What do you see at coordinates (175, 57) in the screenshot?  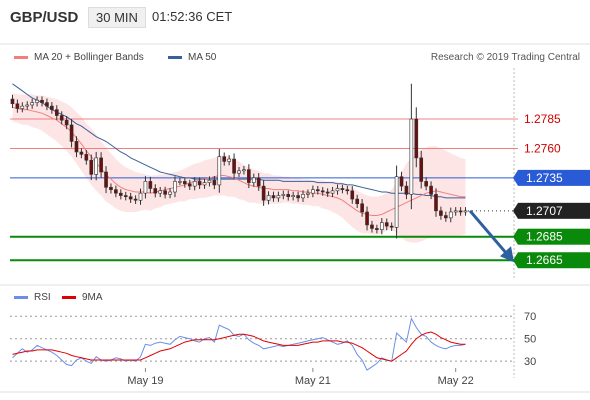 I see `ma50-swatch` at bounding box center [175, 57].